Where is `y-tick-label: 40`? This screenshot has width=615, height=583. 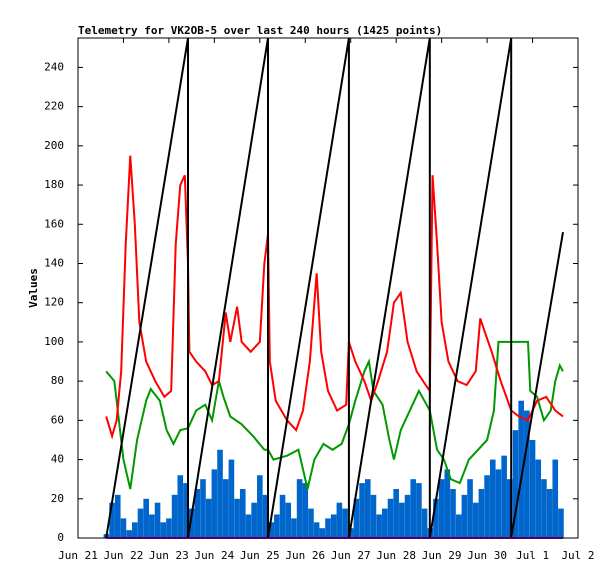 y-tick-label: 40 is located at coordinates (57, 459).